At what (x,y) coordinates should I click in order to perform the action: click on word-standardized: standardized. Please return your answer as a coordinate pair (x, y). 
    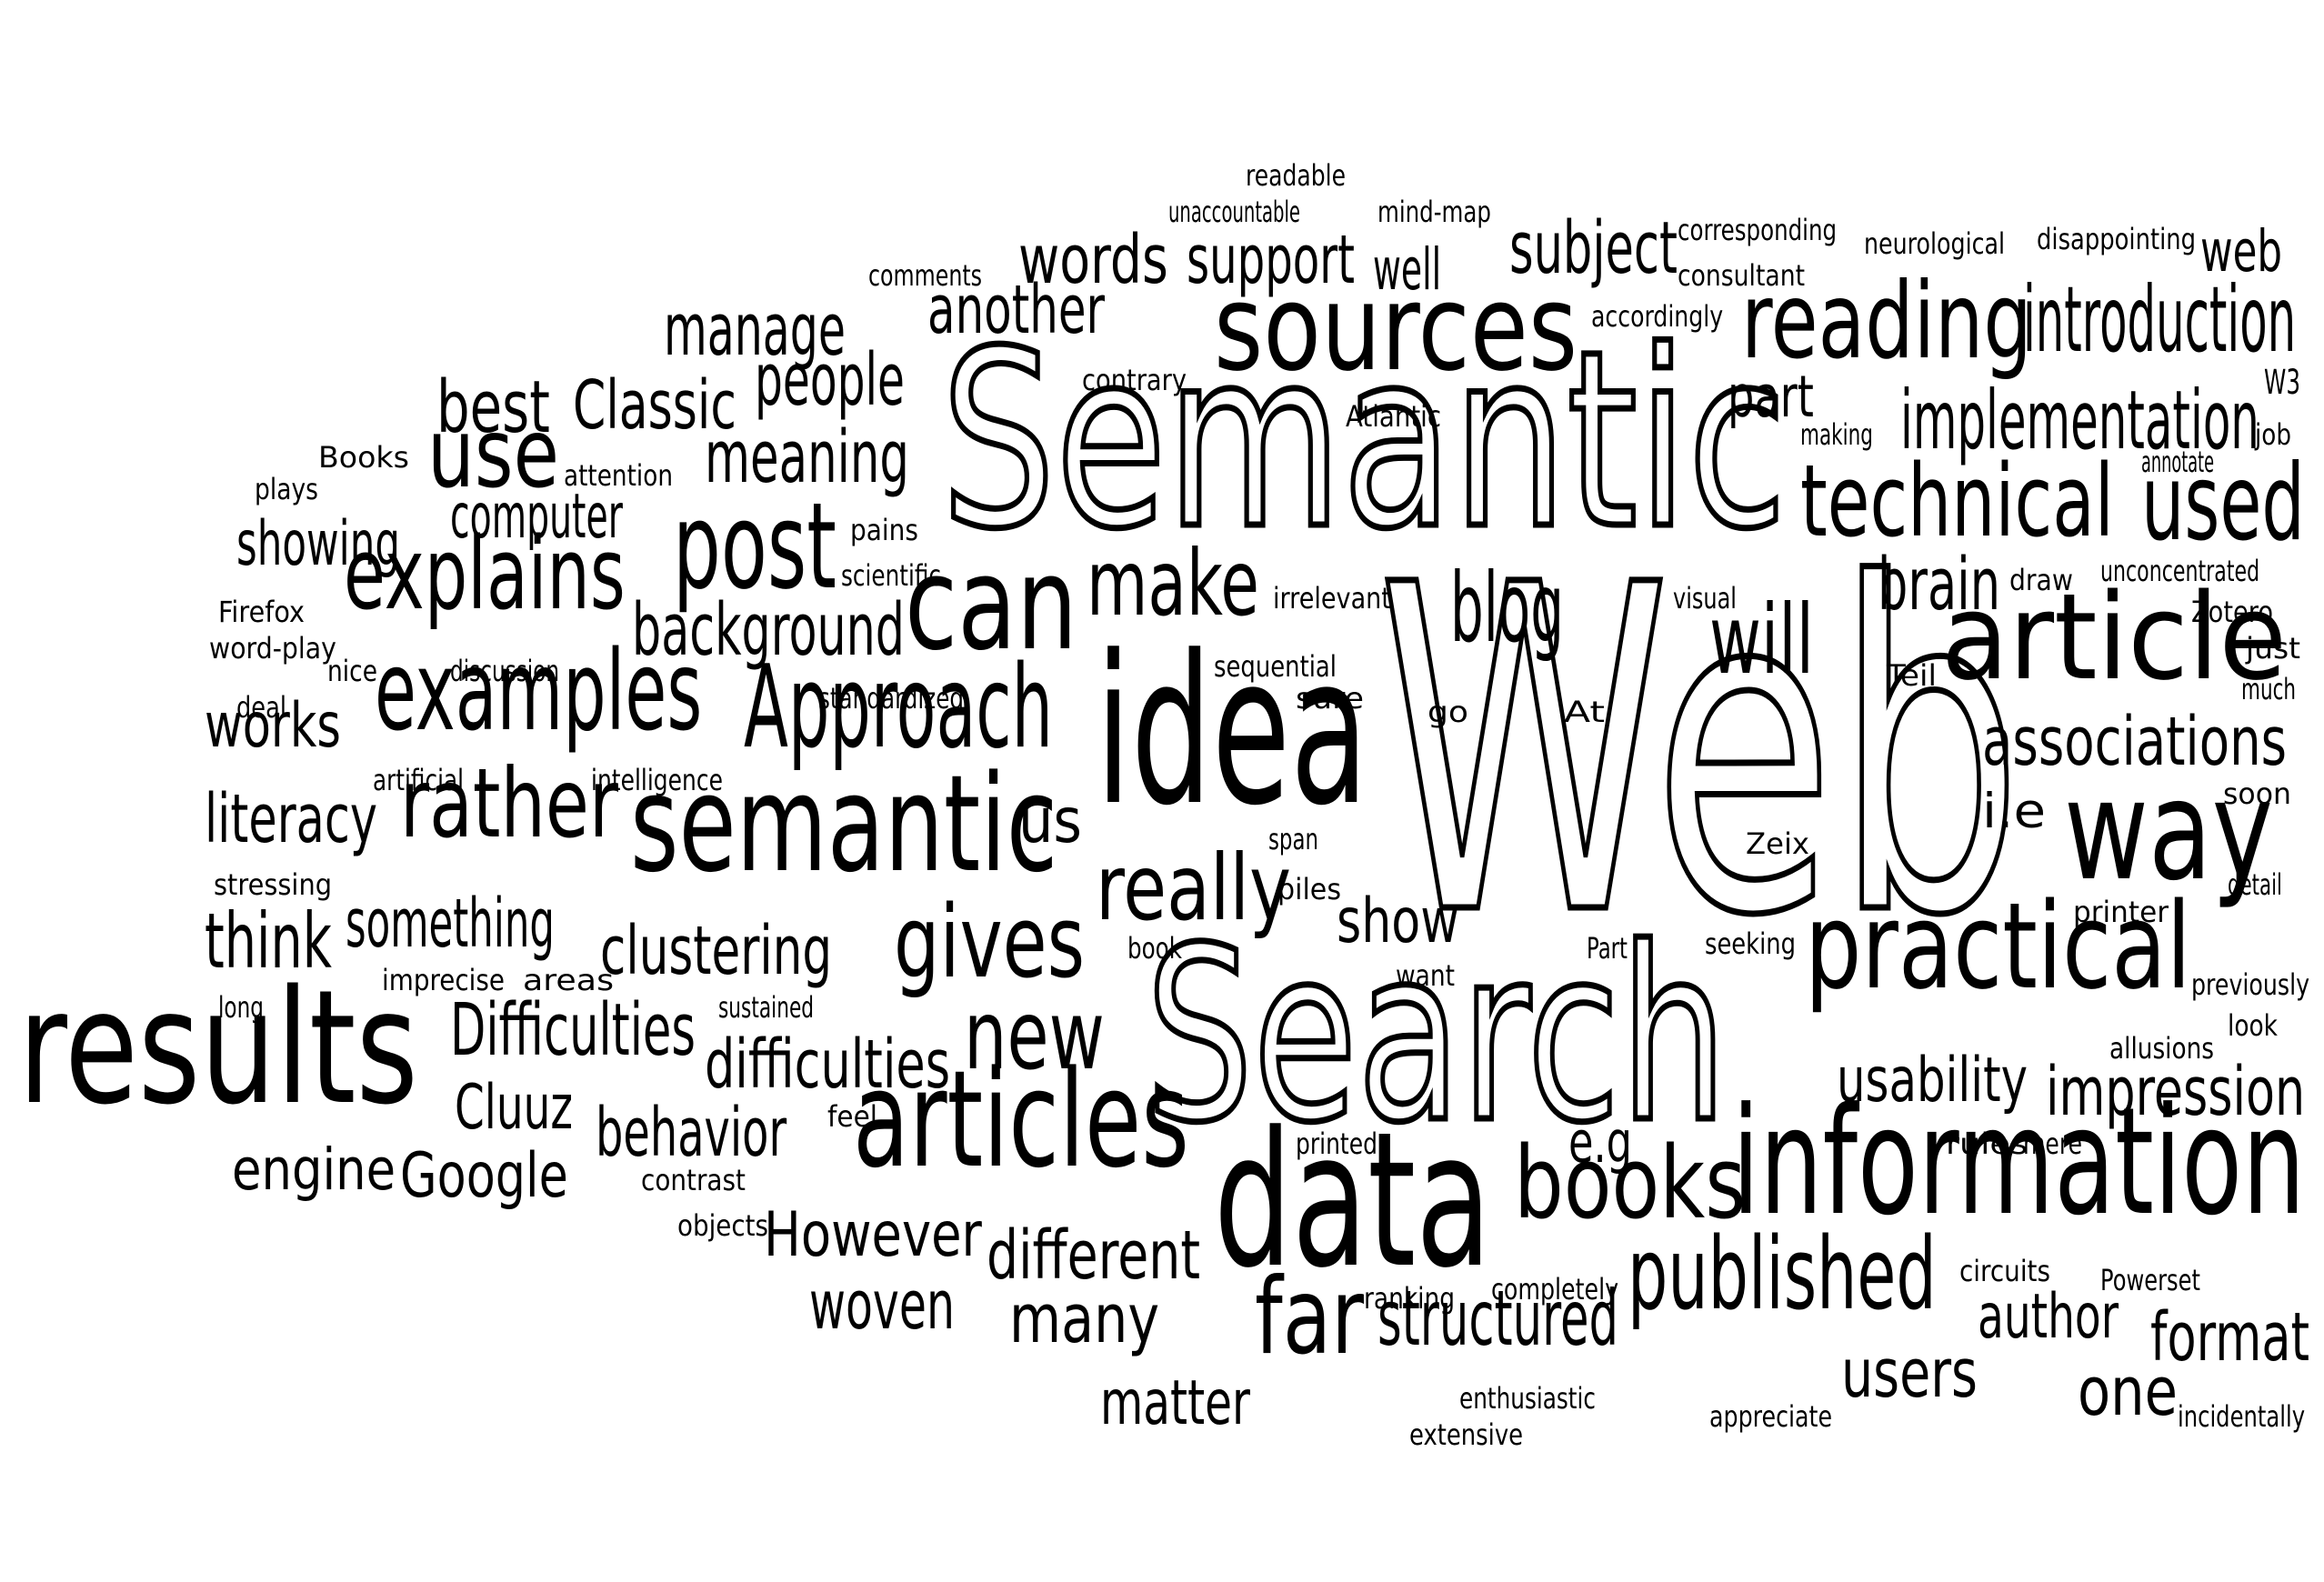
    Looking at the image, I should click on (891, 698).